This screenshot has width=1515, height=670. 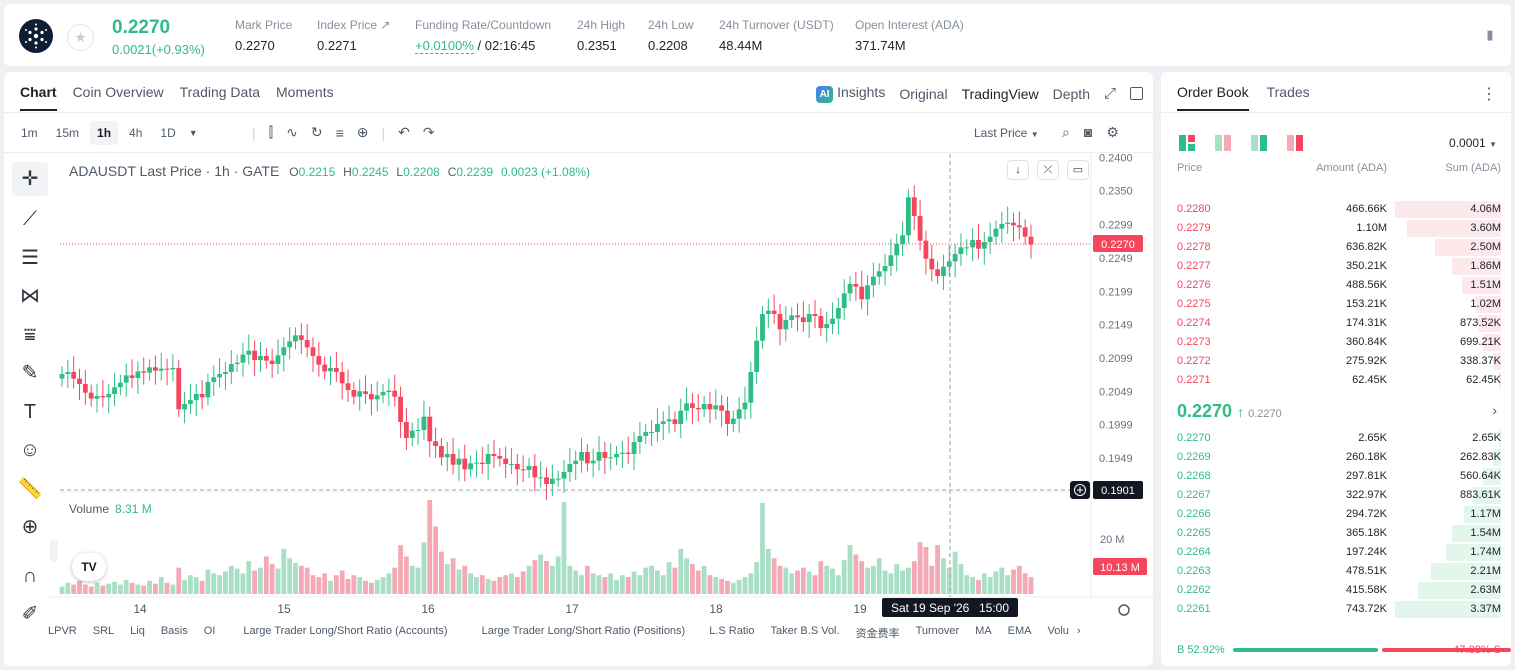 What do you see at coordinates (923, 93) in the screenshot?
I see `view-original: Original` at bounding box center [923, 93].